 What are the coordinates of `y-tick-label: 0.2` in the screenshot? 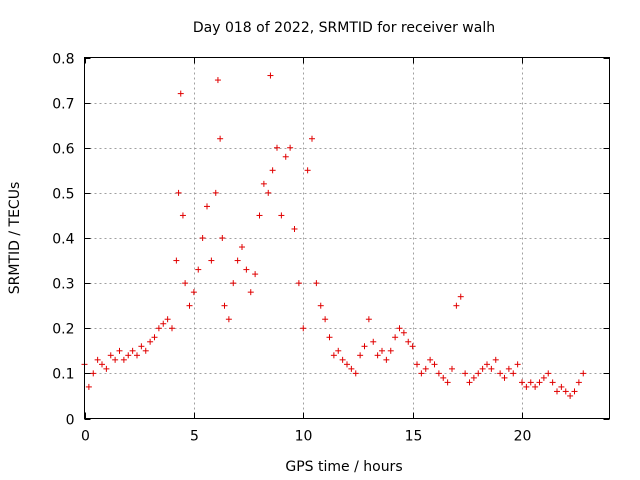 It's located at (63, 330).